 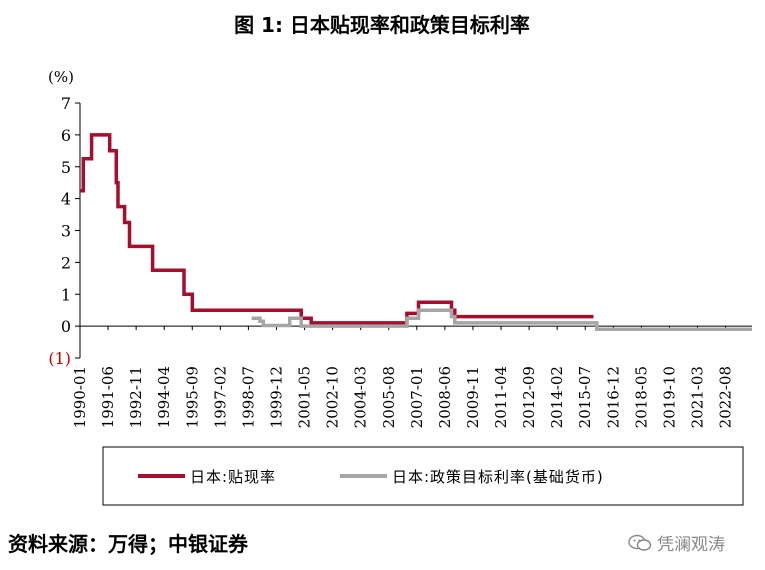 What do you see at coordinates (382, 25) in the screenshot?
I see `chart-title: 图 1: 日本贴现率和政策目标利率` at bounding box center [382, 25].